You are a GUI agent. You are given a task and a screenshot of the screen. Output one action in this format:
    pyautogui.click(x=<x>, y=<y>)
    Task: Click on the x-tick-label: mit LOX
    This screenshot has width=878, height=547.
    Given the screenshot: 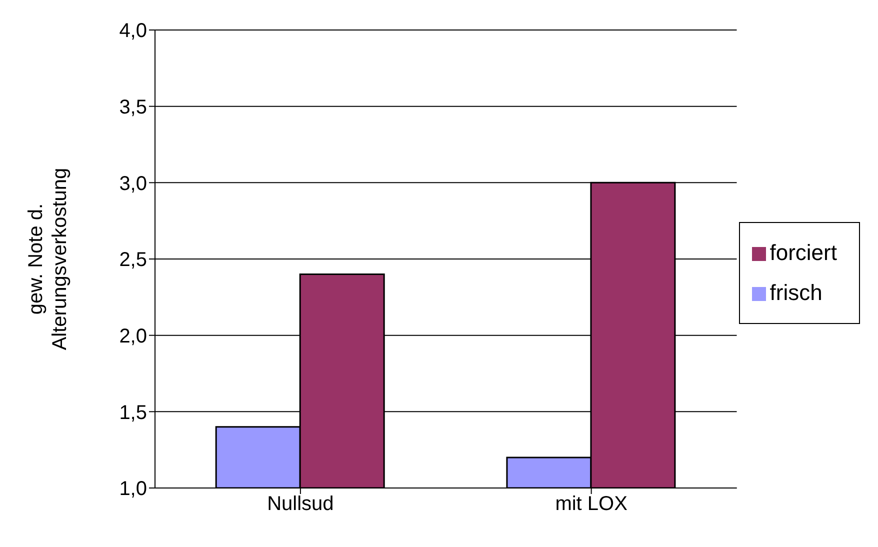 What is the action you would take?
    pyautogui.click(x=591, y=504)
    